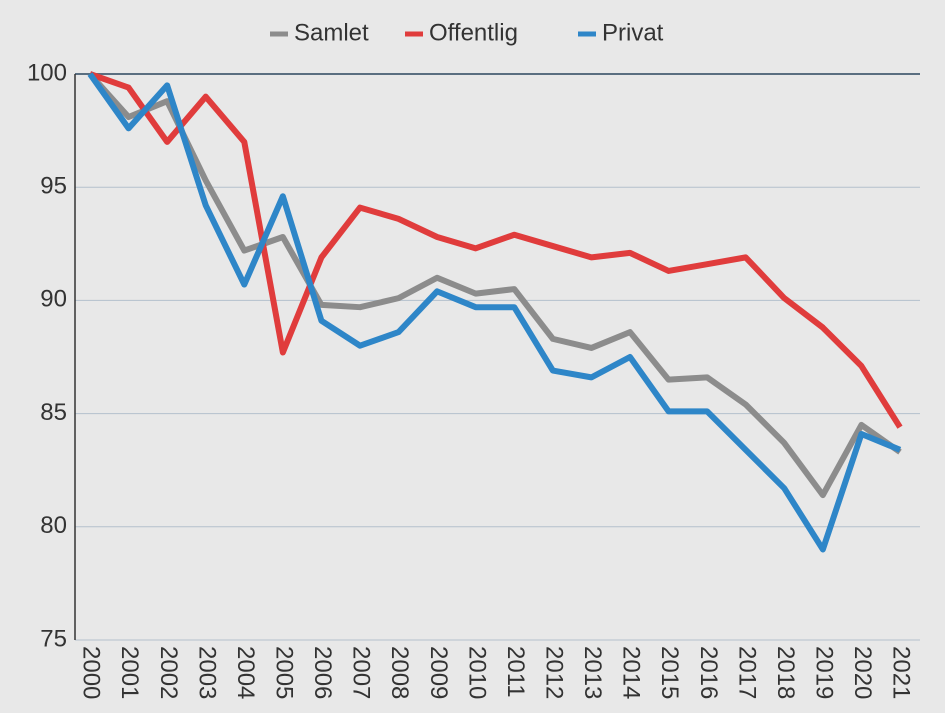 The width and height of the screenshot is (945, 713). What do you see at coordinates (901, 672) in the screenshot?
I see `x-tick-label: 2021` at bounding box center [901, 672].